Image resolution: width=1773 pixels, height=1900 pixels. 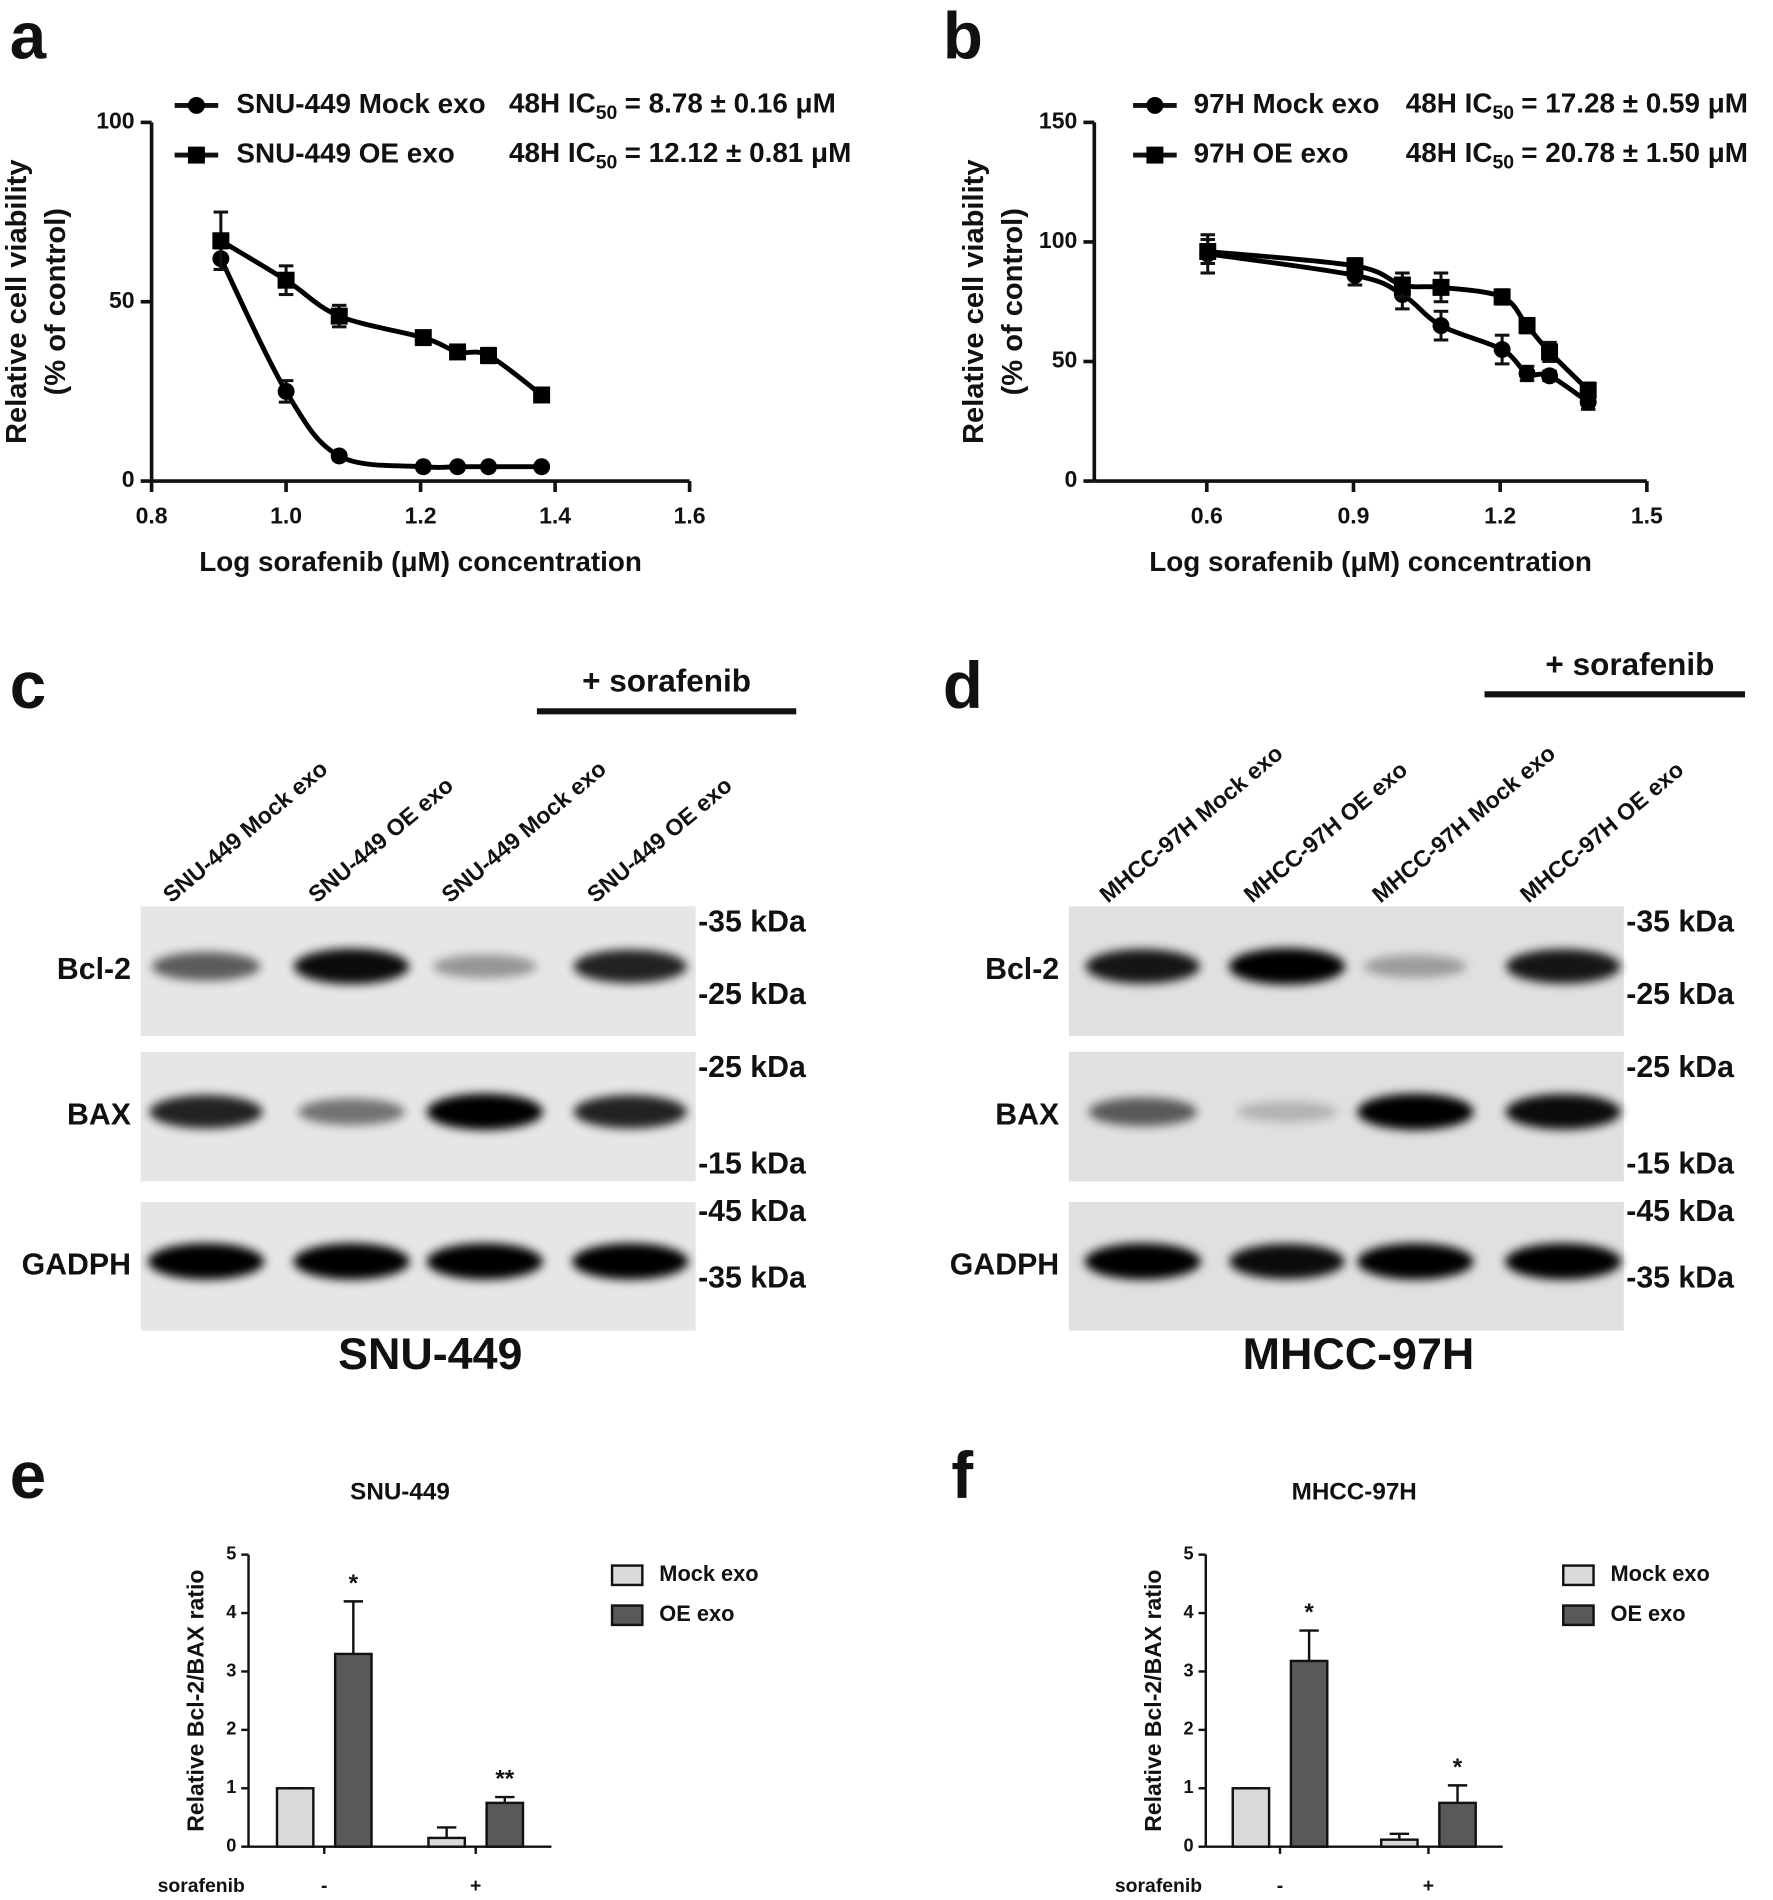 What do you see at coordinates (231, 1553) in the screenshot?
I see `y-tick-label: 5` at bounding box center [231, 1553].